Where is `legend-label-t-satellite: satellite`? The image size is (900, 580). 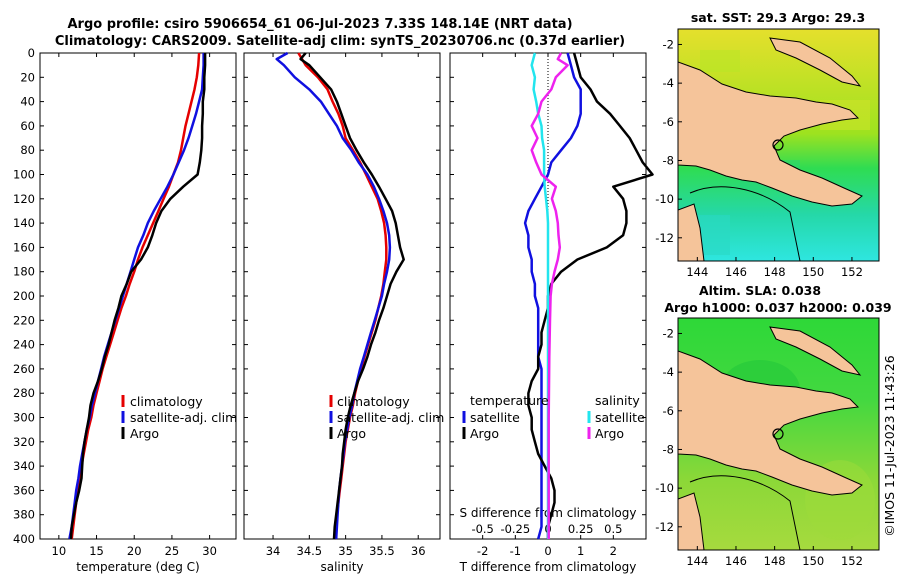 legend-label-t-satellite: satellite is located at coordinates (495, 417).